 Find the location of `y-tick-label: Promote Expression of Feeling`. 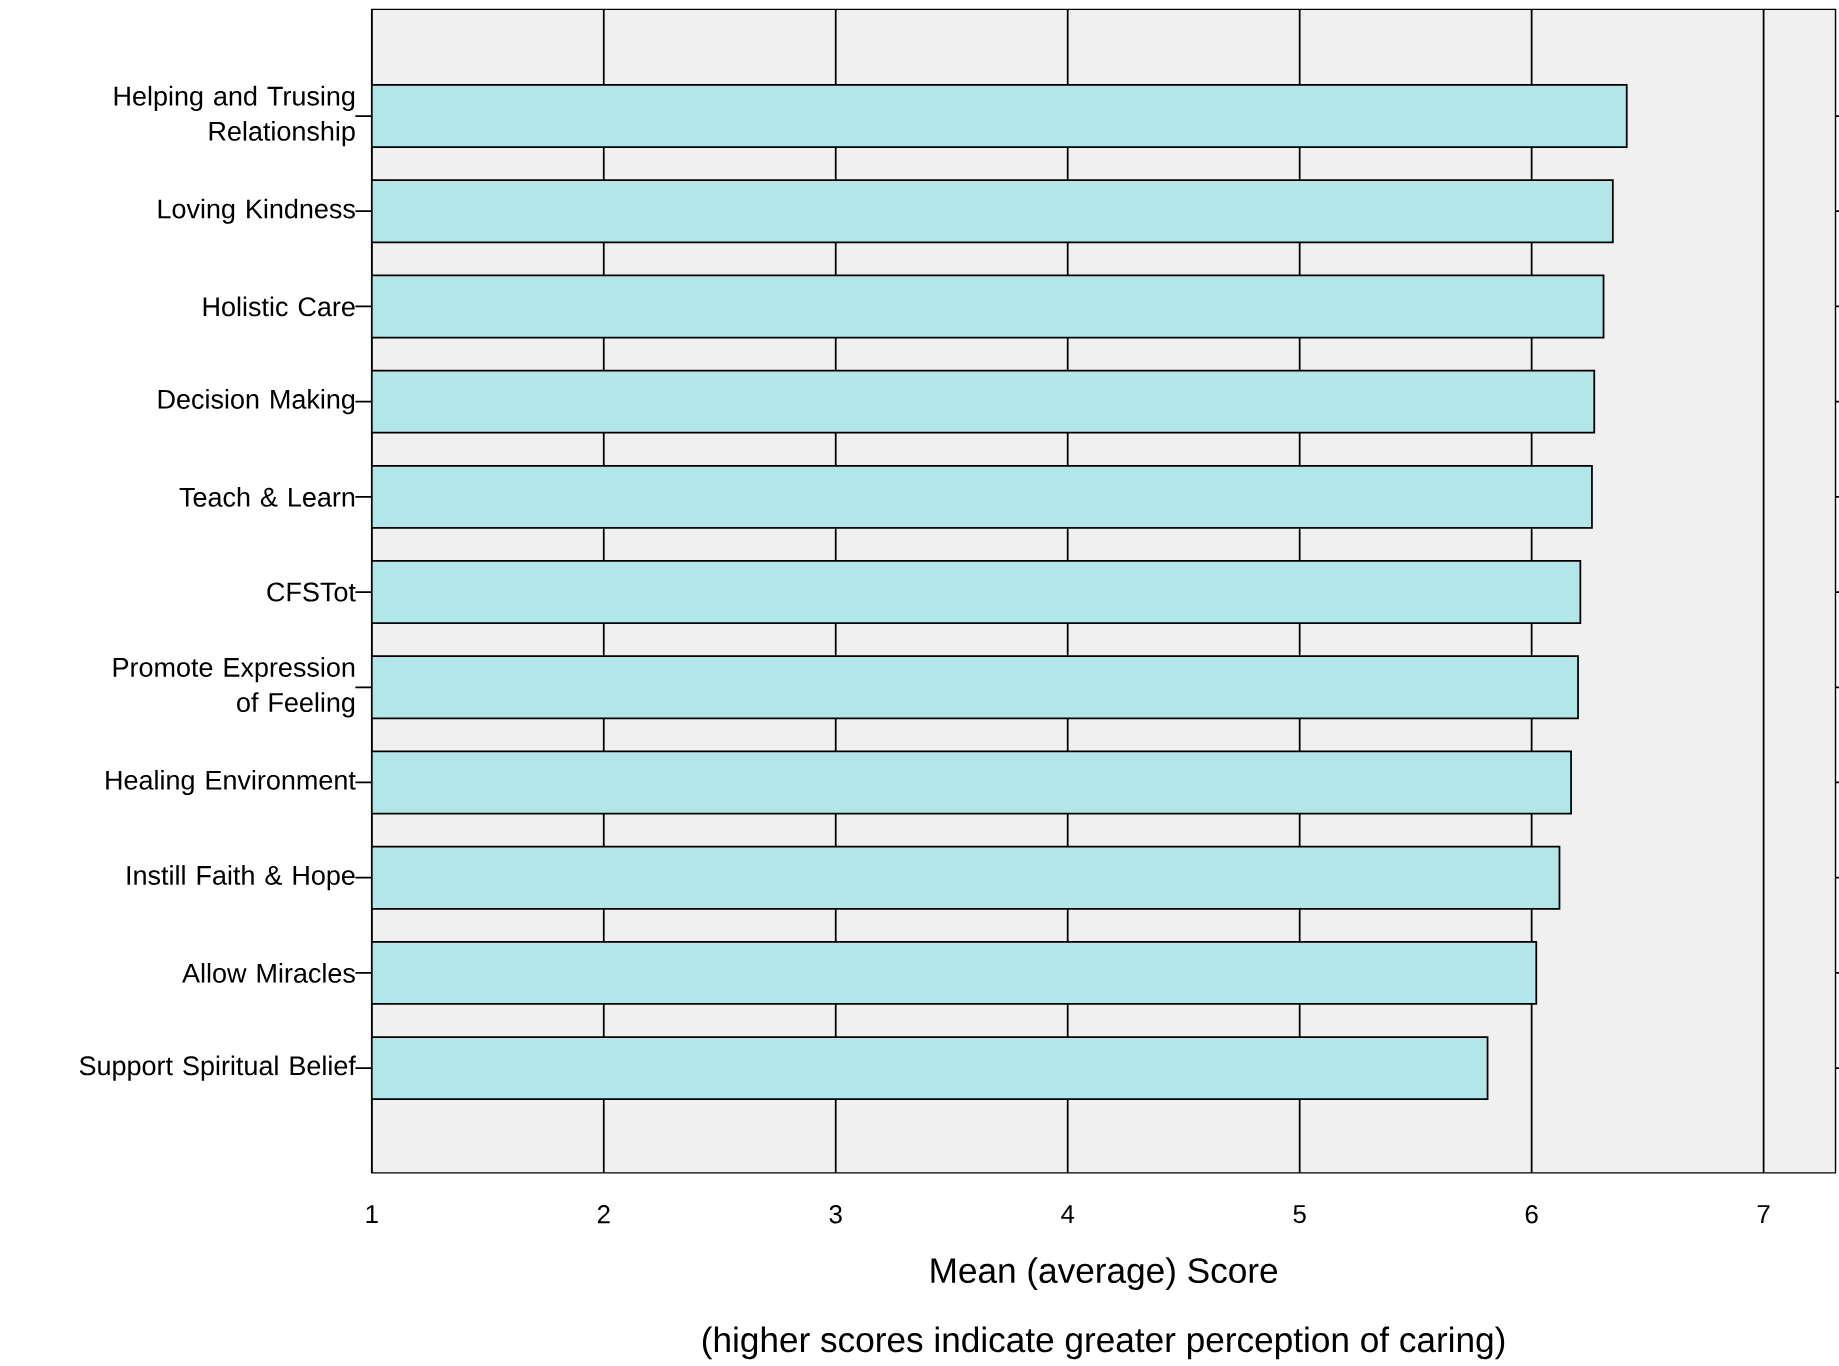

y-tick-label: Promote Expression of Feeling is located at coordinates (234, 687).